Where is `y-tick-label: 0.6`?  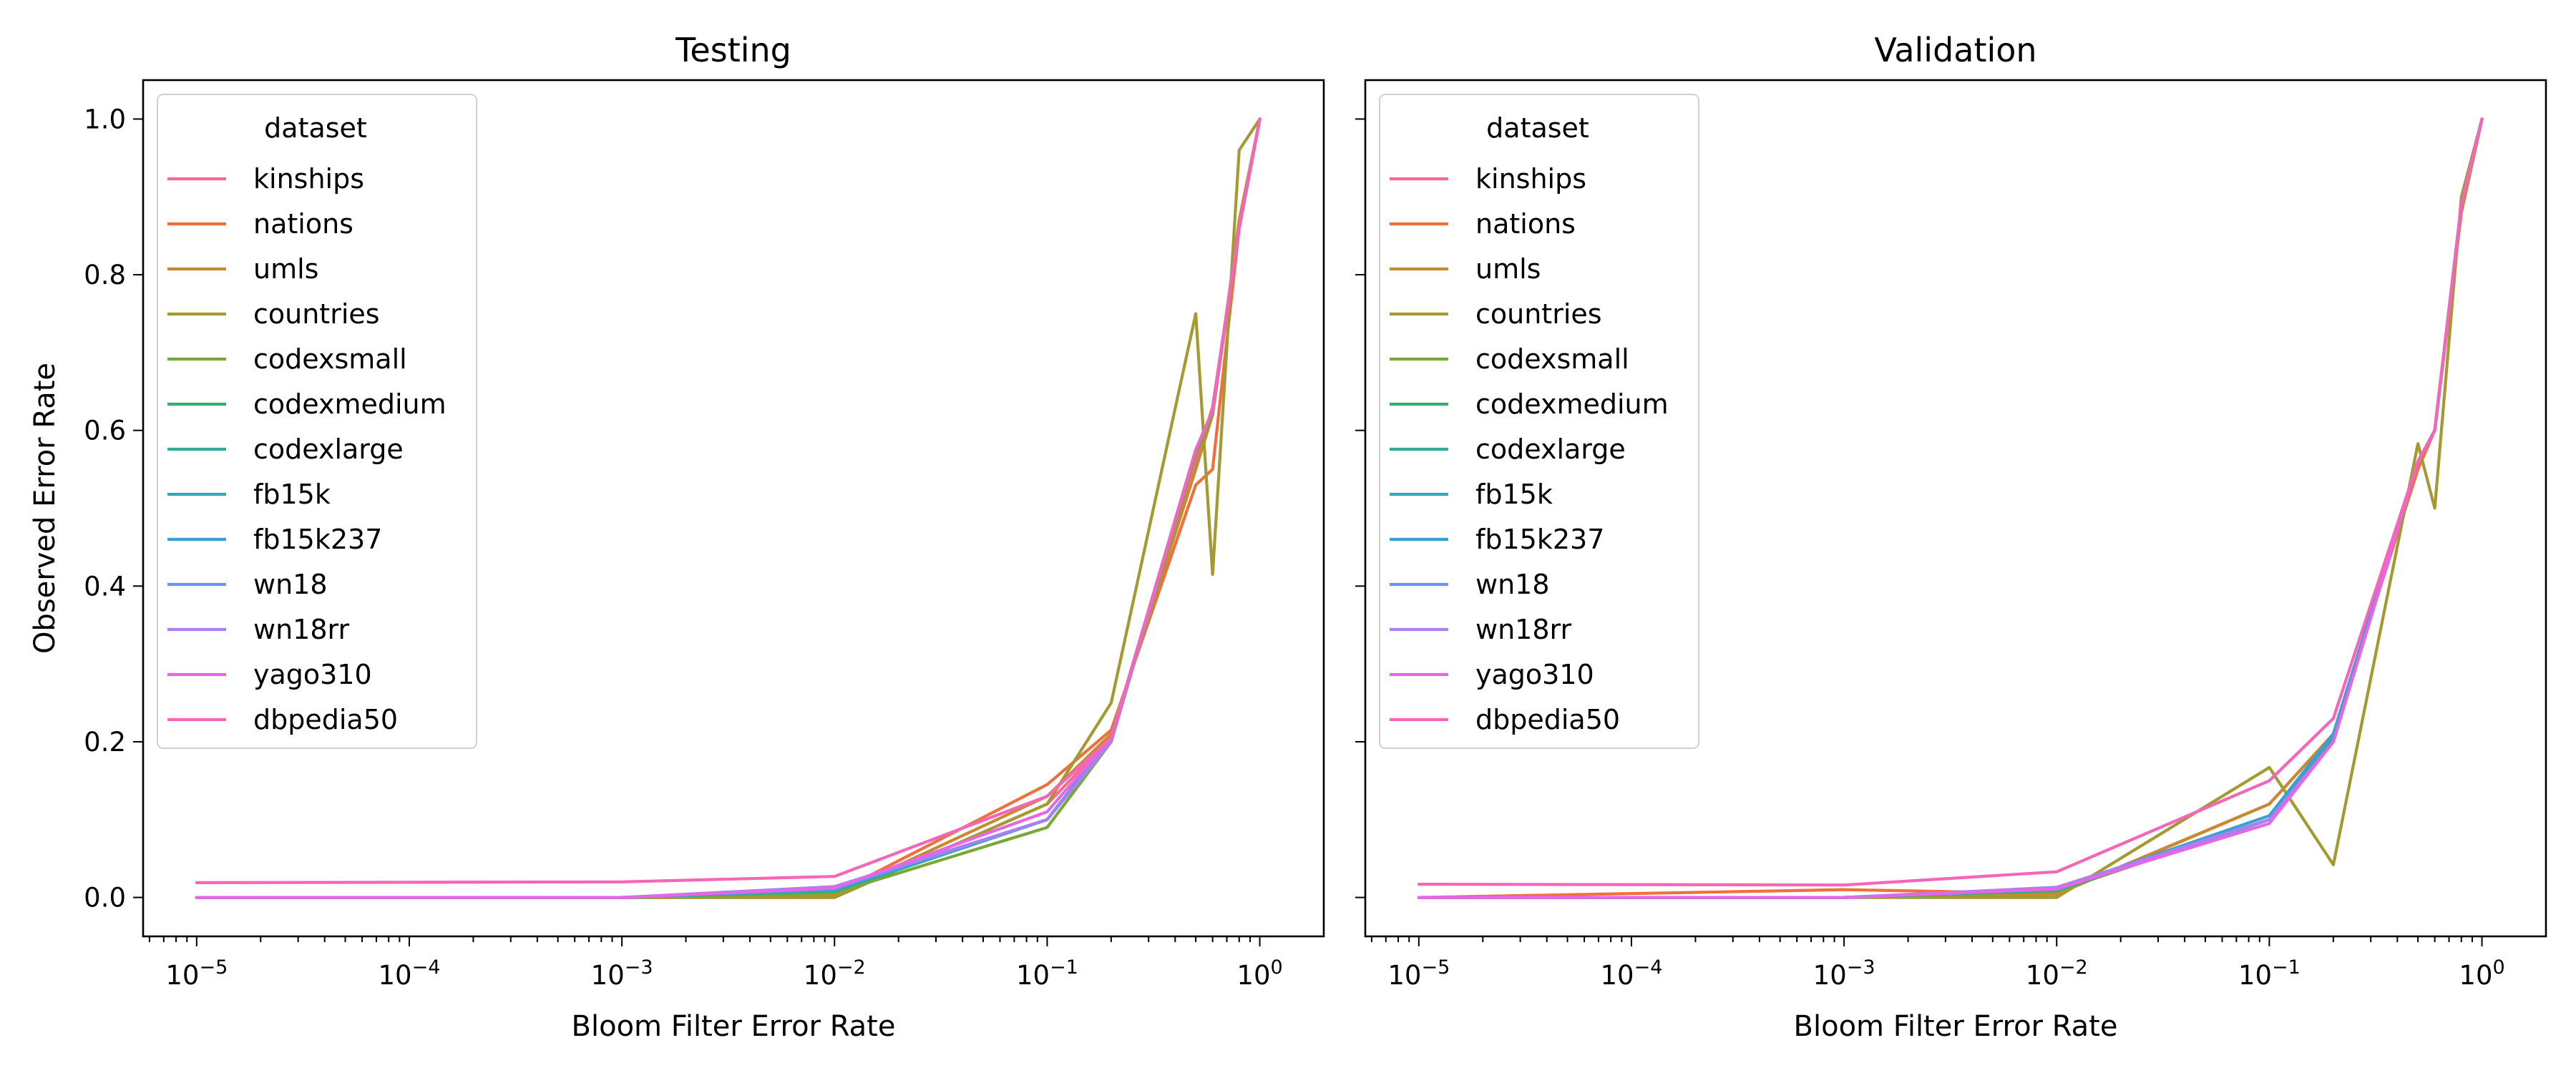 y-tick-label: 0.6 is located at coordinates (105, 431).